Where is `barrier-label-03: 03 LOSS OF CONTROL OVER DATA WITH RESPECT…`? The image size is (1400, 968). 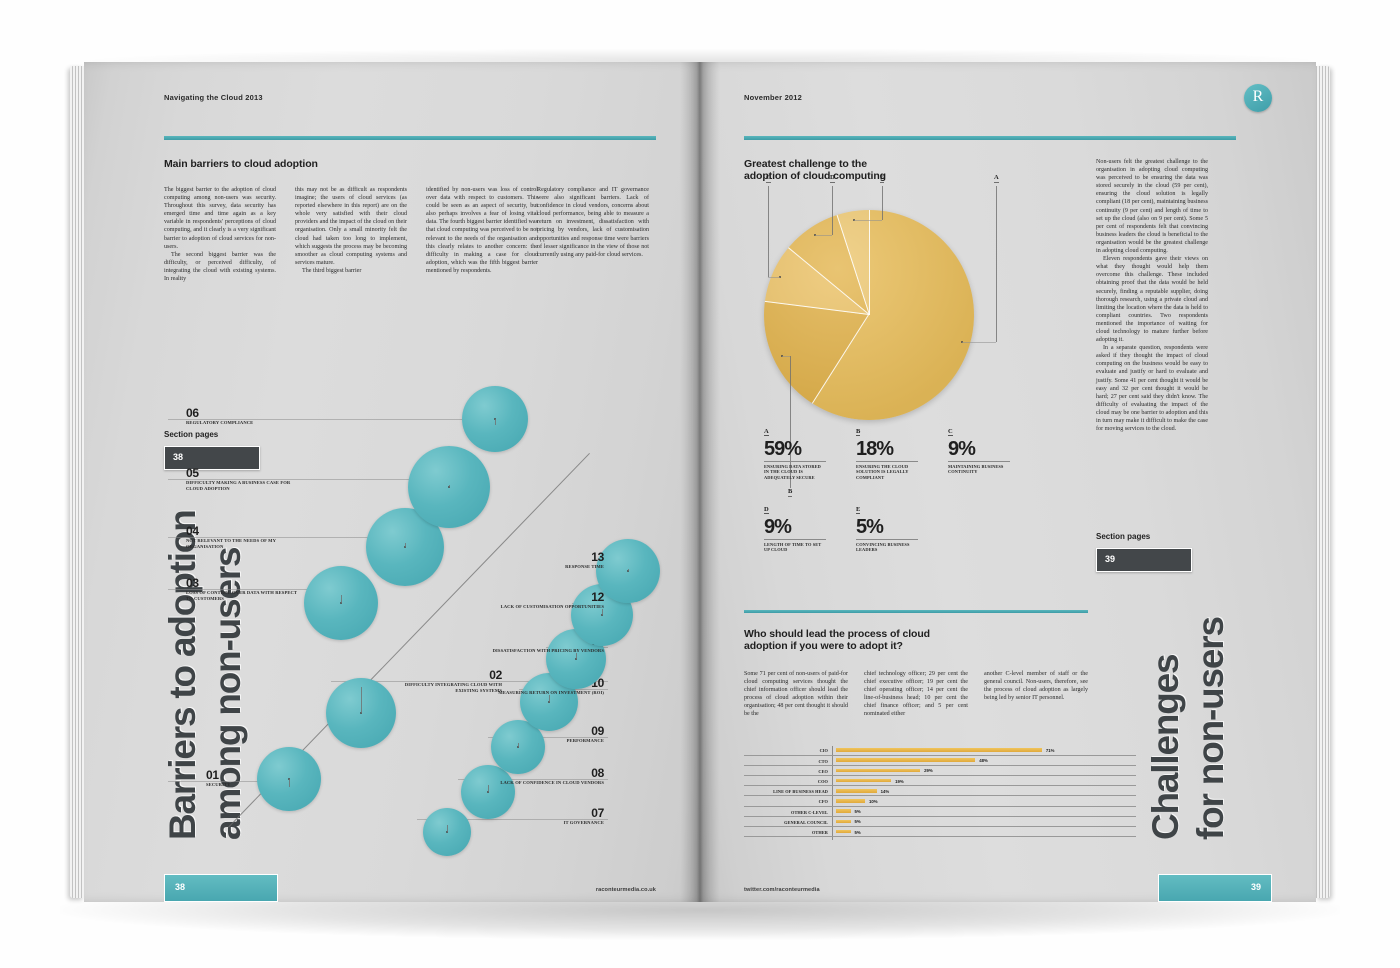
barrier-label-03: 03 LOSS OF CONTROL OVER DATA WITH RESPECT… is located at coordinates (245, 589).